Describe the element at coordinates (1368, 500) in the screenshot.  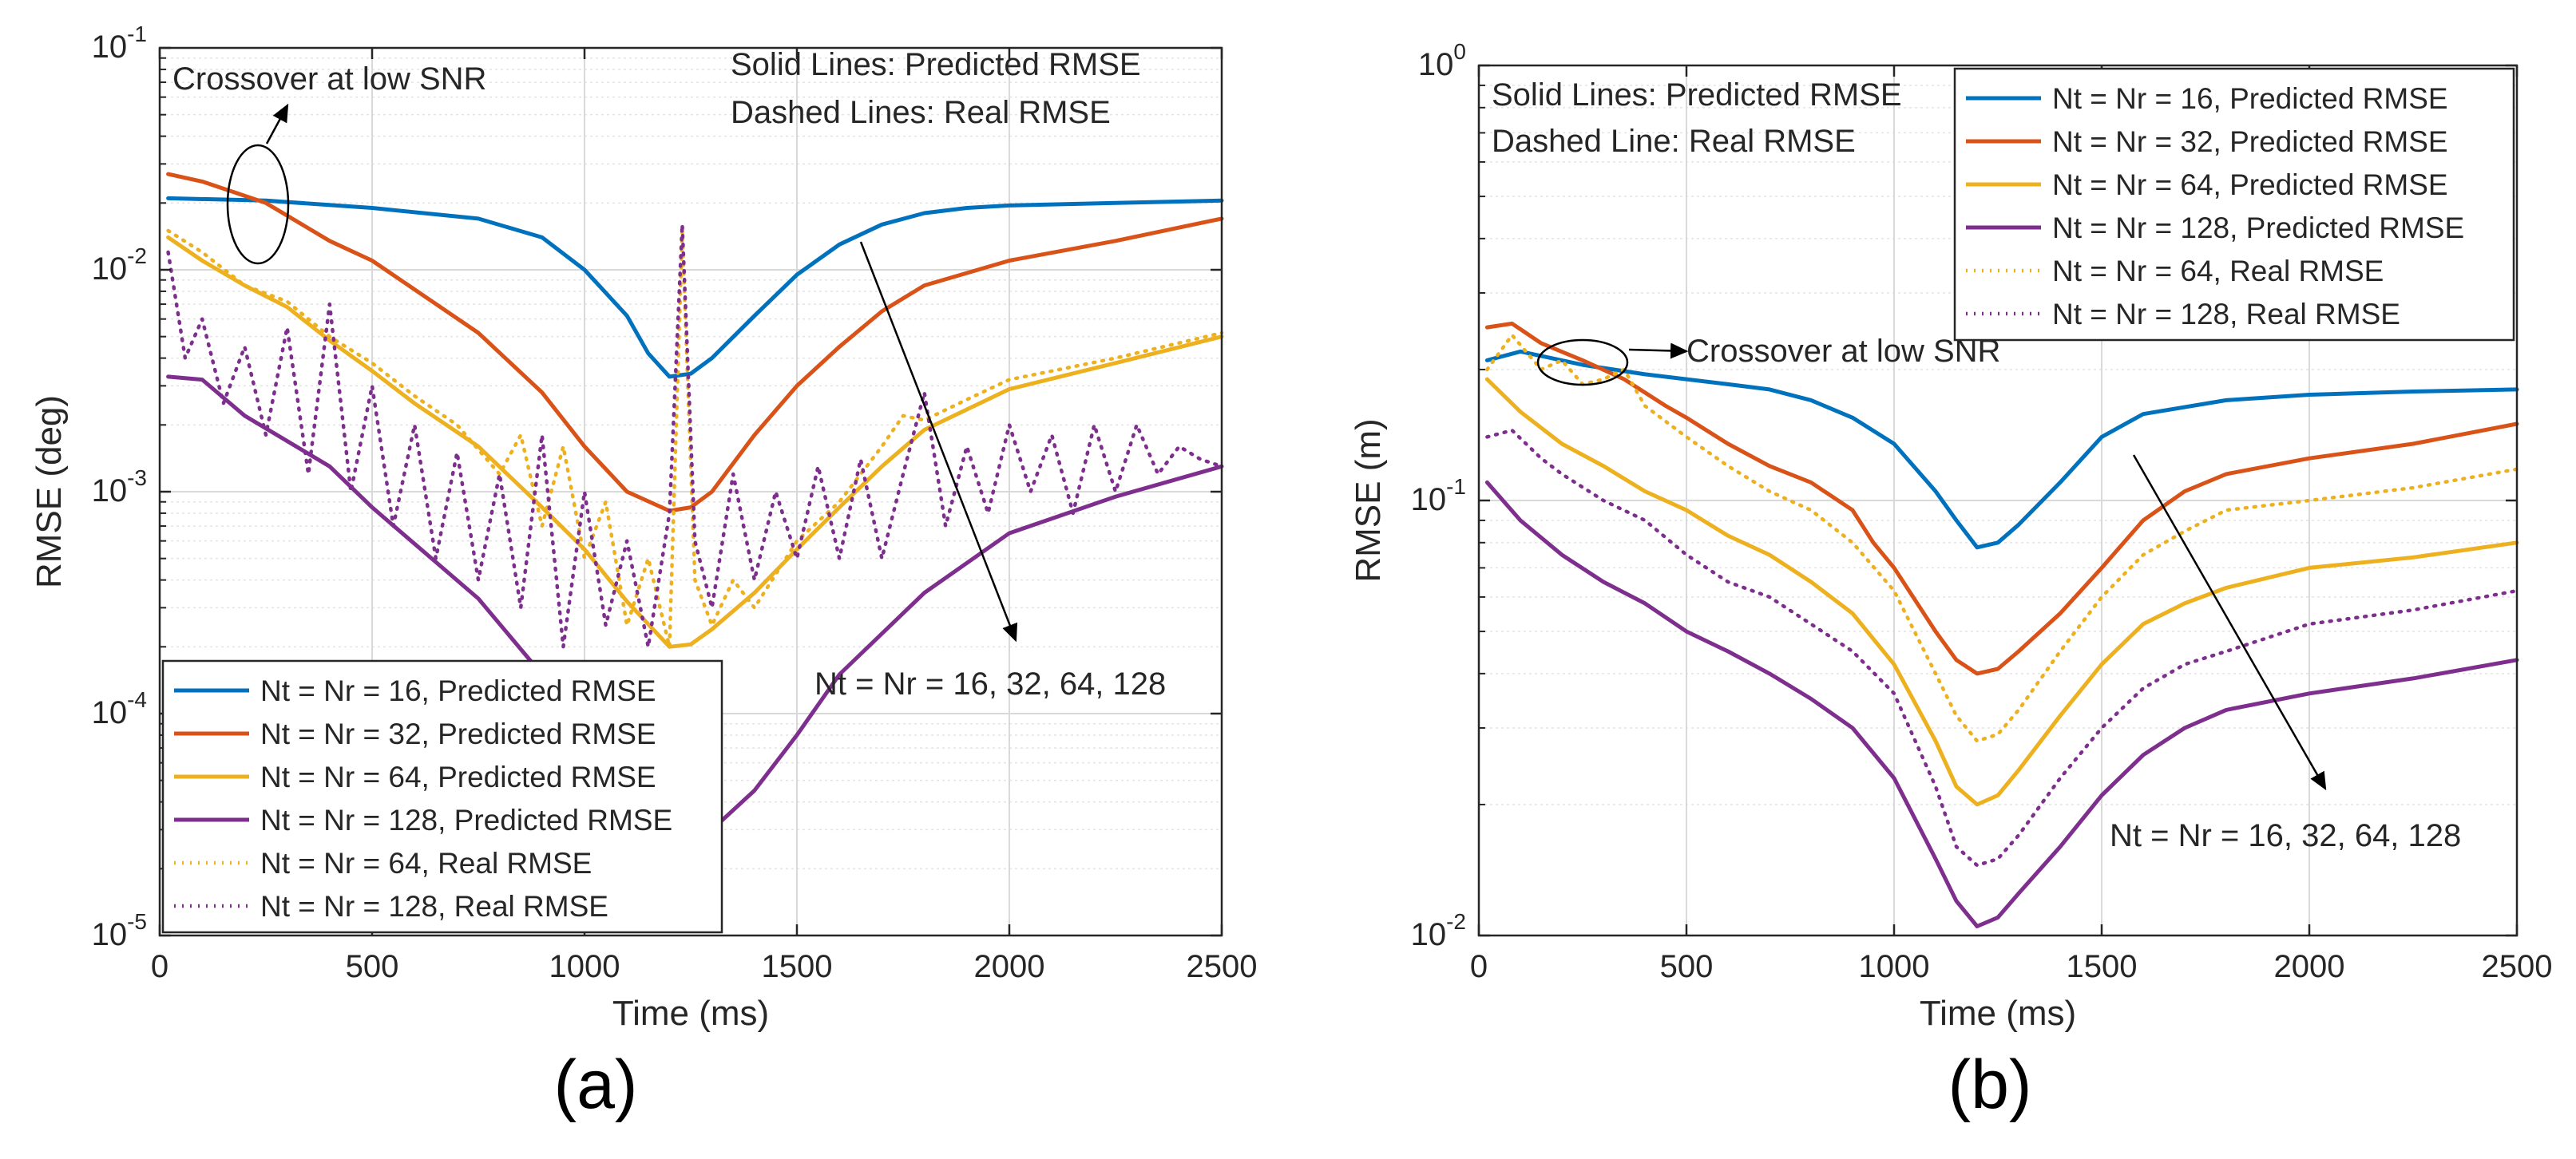
I see `y-axis-label: RMSE (m)` at that location.